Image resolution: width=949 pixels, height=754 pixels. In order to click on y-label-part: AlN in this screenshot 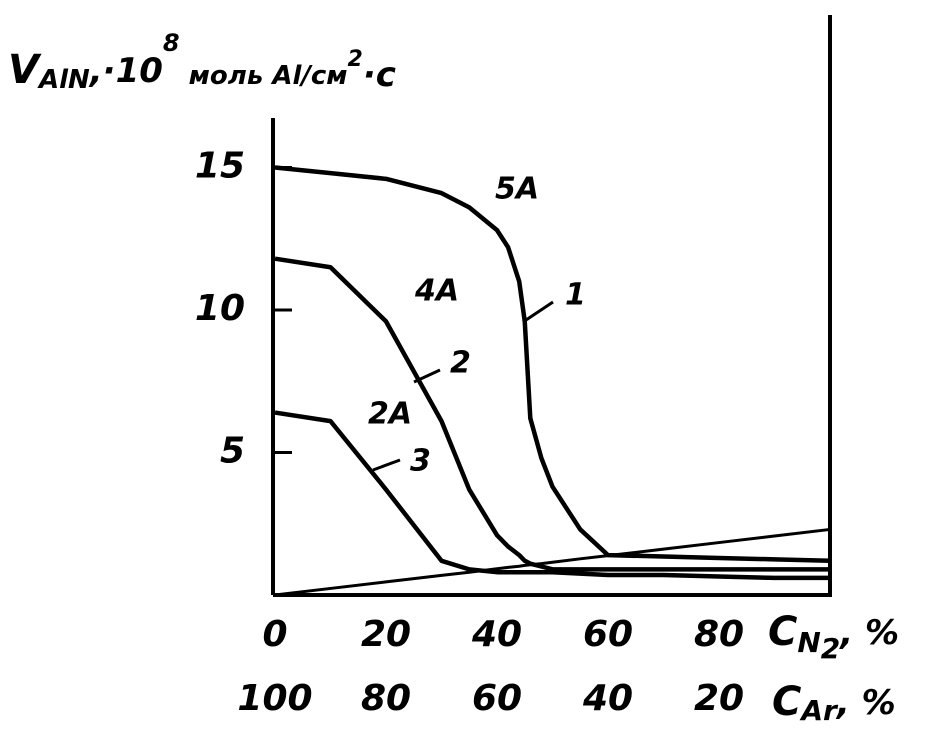, I will do `click(63, 80)`.